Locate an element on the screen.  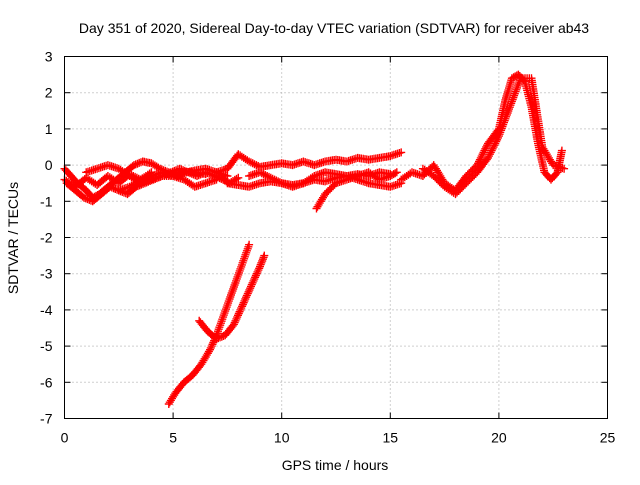
x-axis-label: GPS time / hours is located at coordinates (335, 465).